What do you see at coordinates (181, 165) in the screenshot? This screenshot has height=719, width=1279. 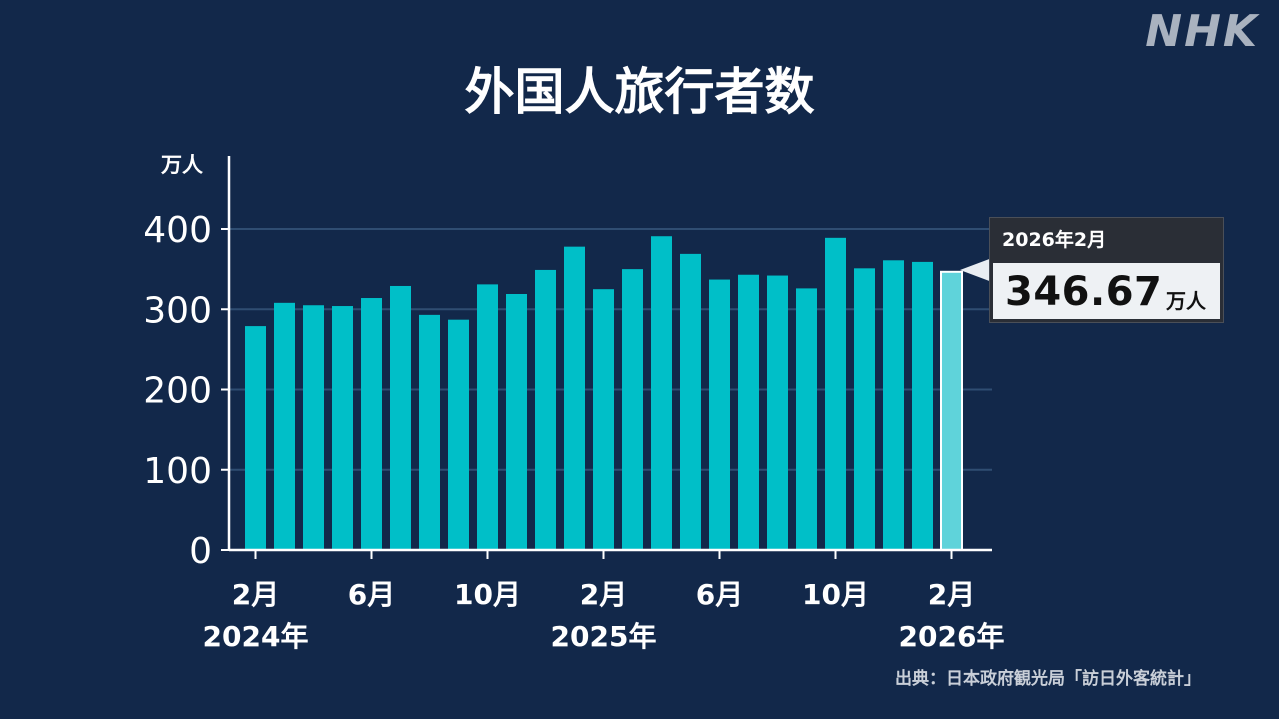 I see `y-axis-unit-label: 万人` at bounding box center [181, 165].